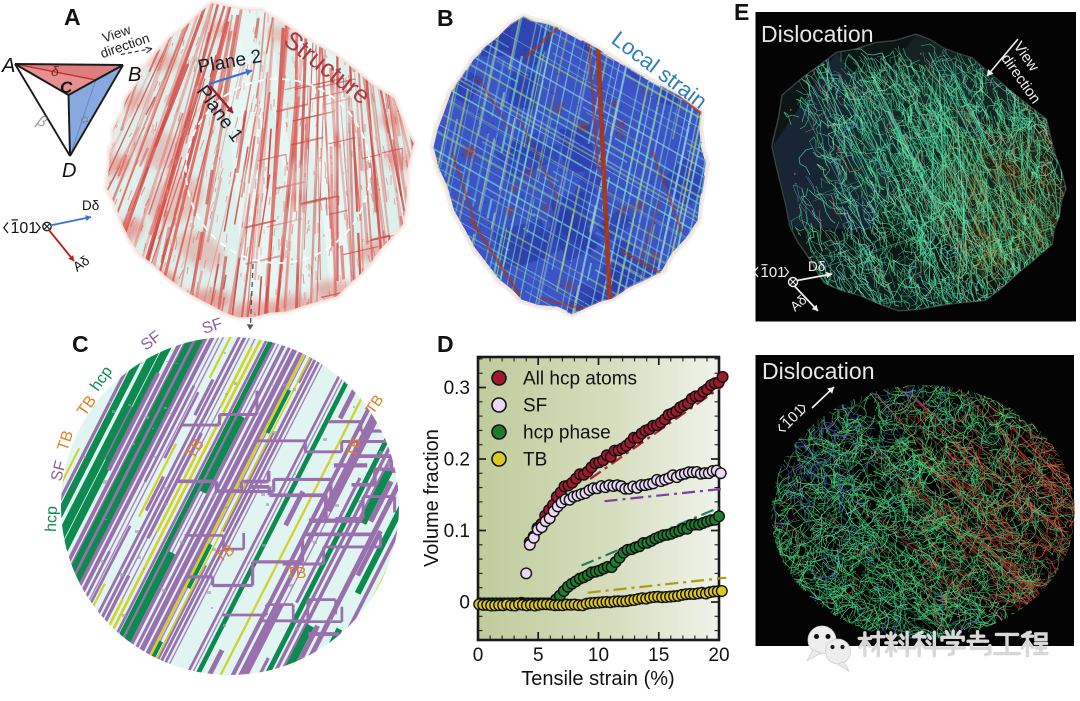 The height and width of the screenshot is (701, 1080). Describe the element at coordinates (567, 433) in the screenshot. I see `svg-text: hcp phase` at that location.